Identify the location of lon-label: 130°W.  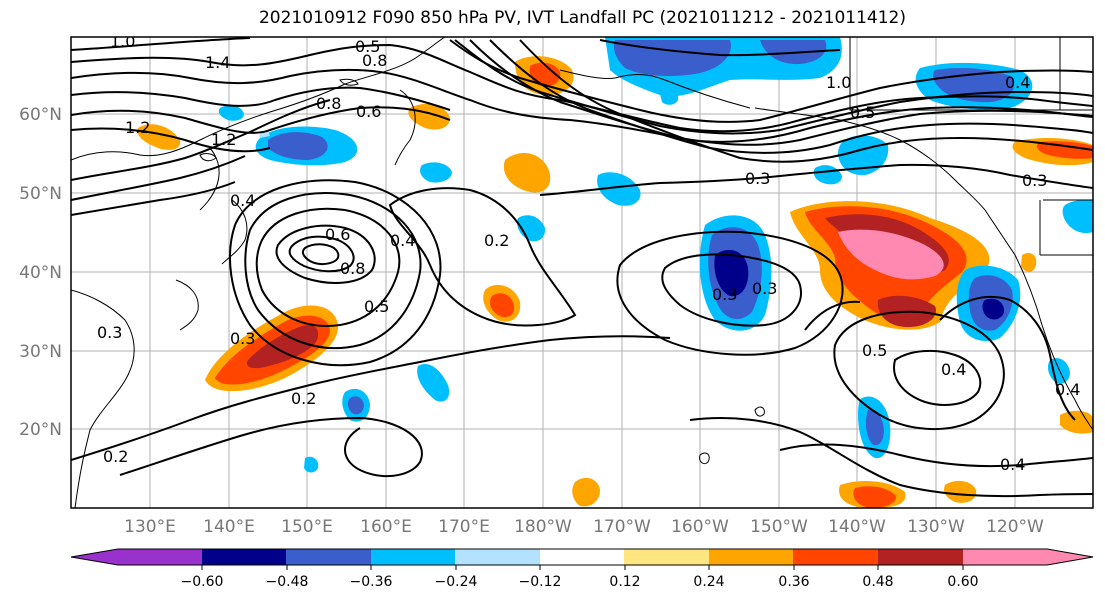
(936, 527).